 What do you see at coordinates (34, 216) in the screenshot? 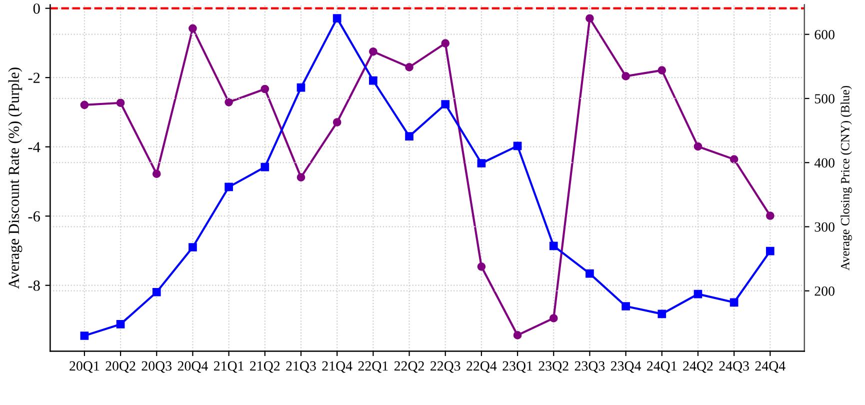
I see `y-tick-label: -6` at bounding box center [34, 216].